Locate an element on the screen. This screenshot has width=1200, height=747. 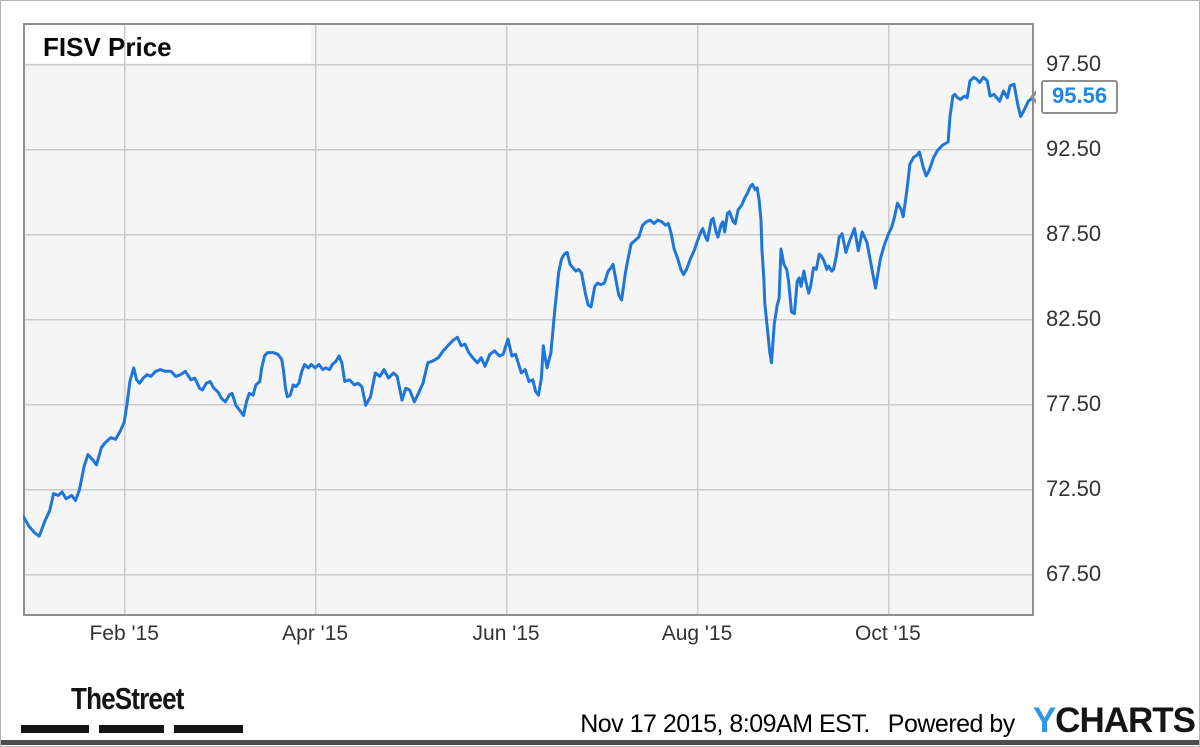
y-tick-label: 67.50 is located at coordinates (1074, 573).